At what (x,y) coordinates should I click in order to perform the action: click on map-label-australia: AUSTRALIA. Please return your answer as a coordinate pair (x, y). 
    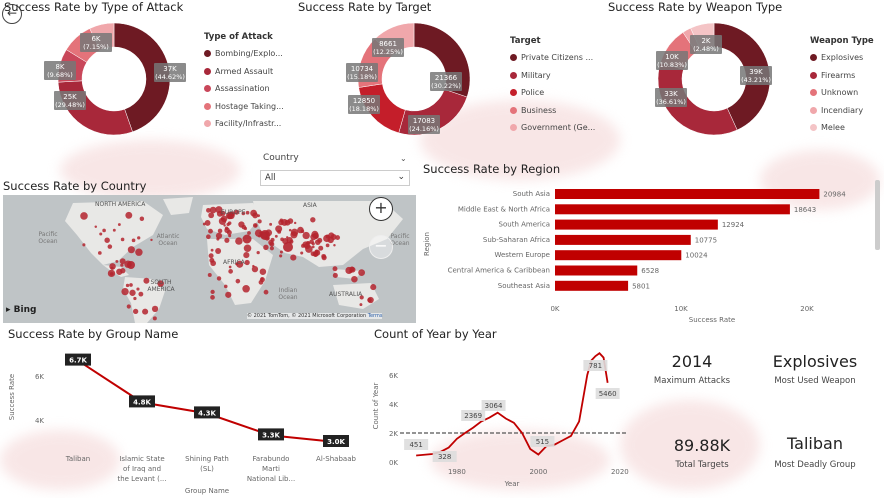
    Looking at the image, I should click on (346, 294).